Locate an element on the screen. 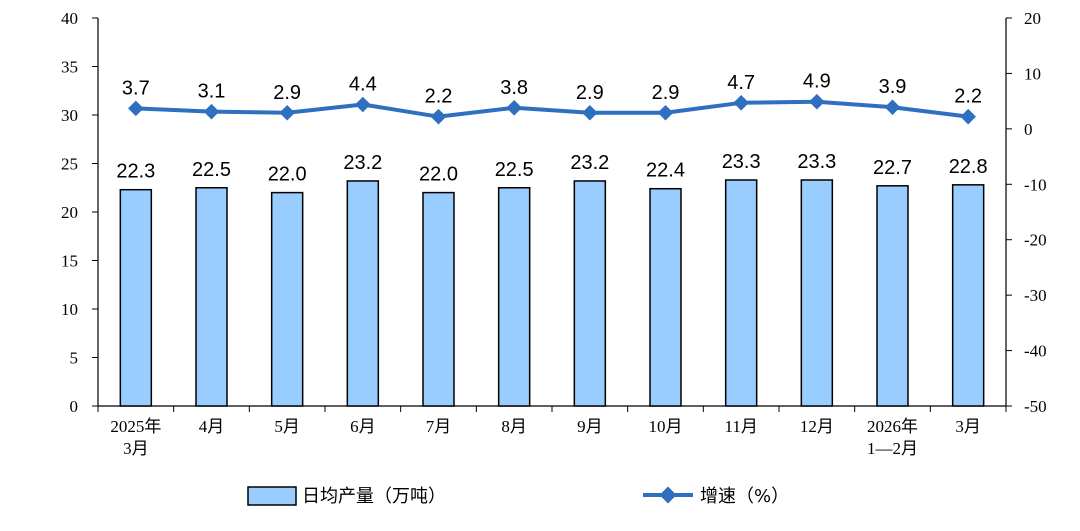 This screenshot has width=1080, height=531. line-value-label: 3.9 is located at coordinates (893, 87).